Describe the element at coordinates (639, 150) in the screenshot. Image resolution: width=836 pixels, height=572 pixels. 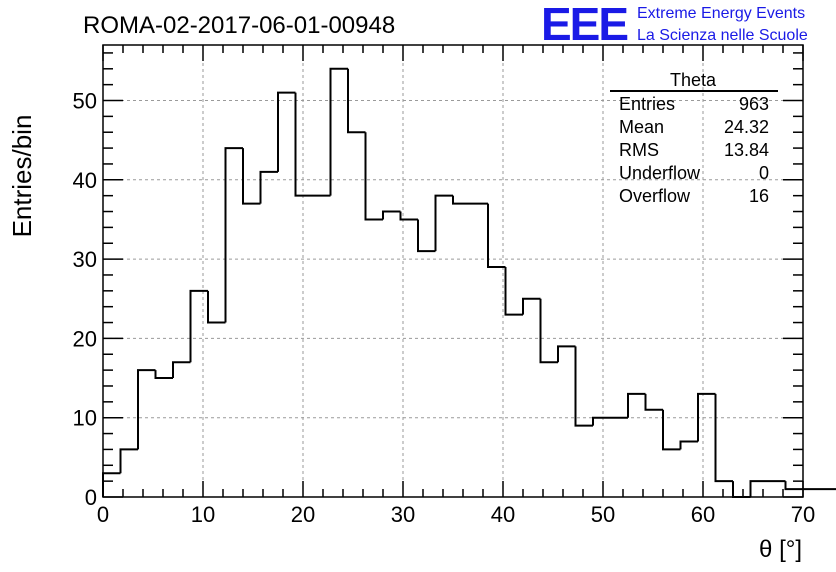
I see `stats-label: RMS` at that location.